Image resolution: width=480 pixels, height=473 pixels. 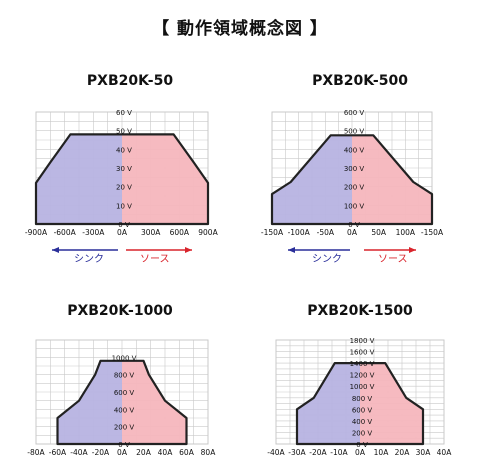 What do you see at coordinates (393, 259) in the screenshot?
I see `source-label-2: ソース` at bounding box center [393, 259].